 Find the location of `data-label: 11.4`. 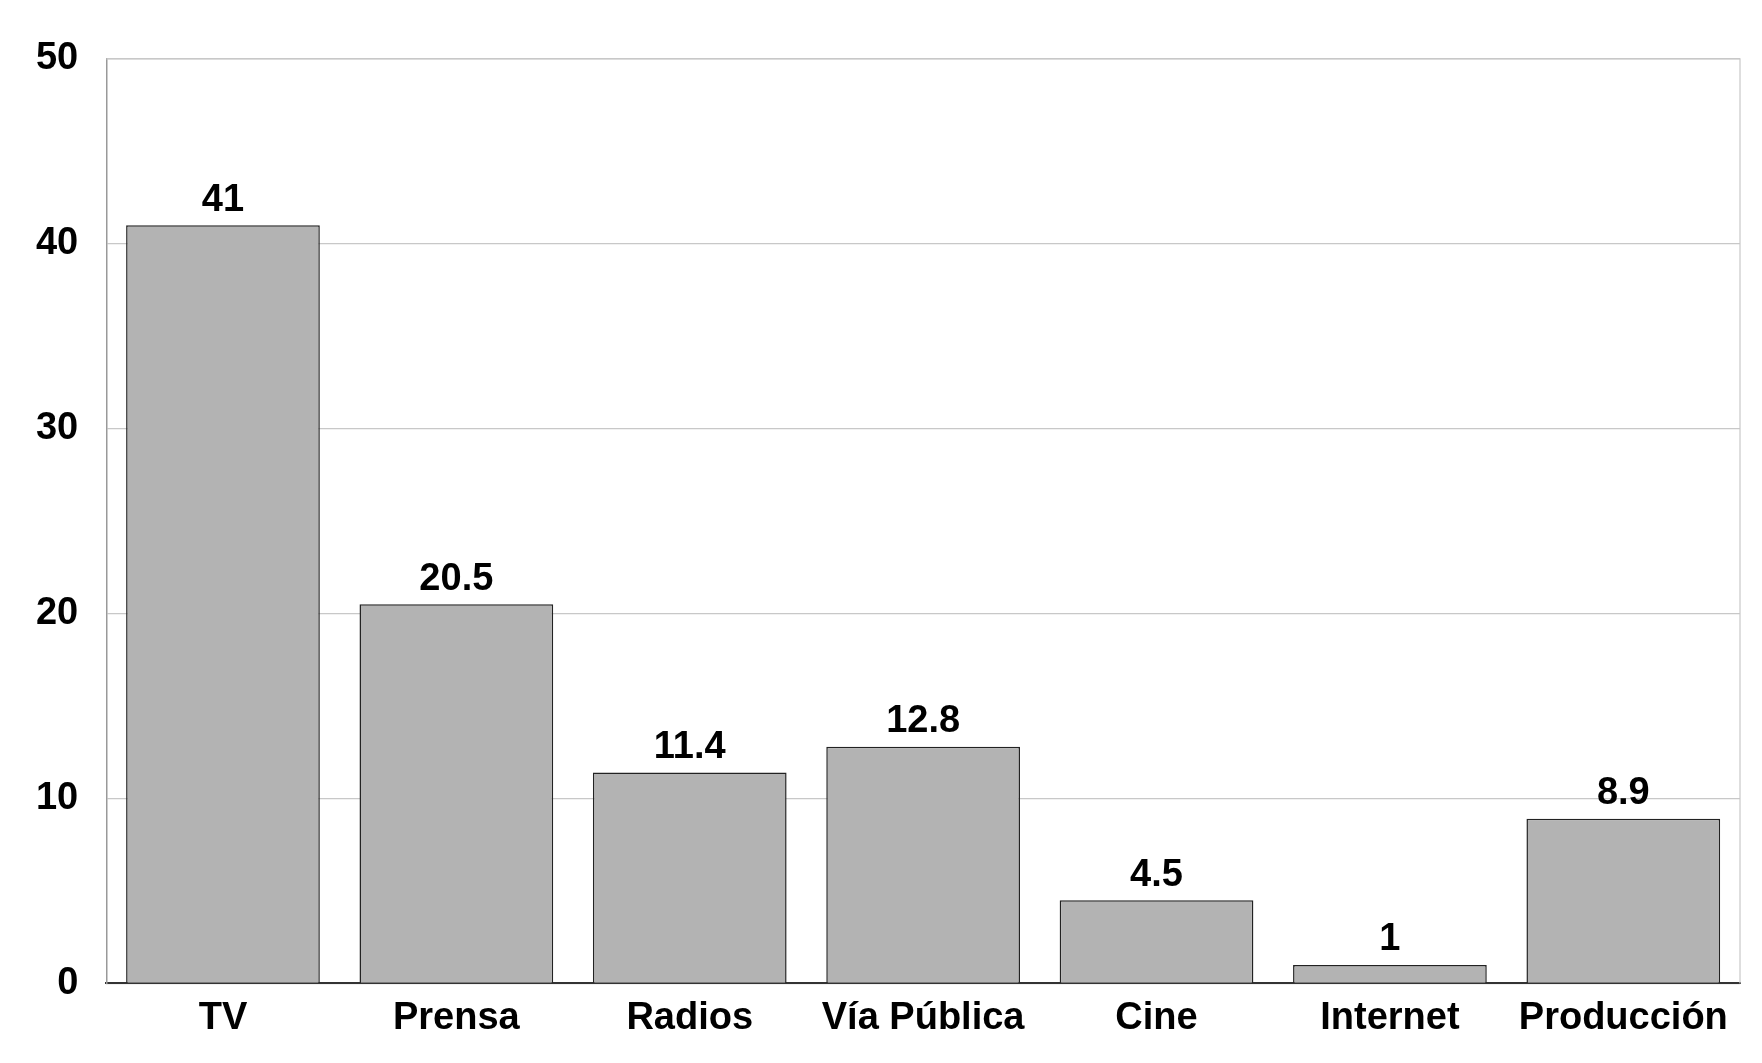

data-label: 11.4 is located at coordinates (689, 745).